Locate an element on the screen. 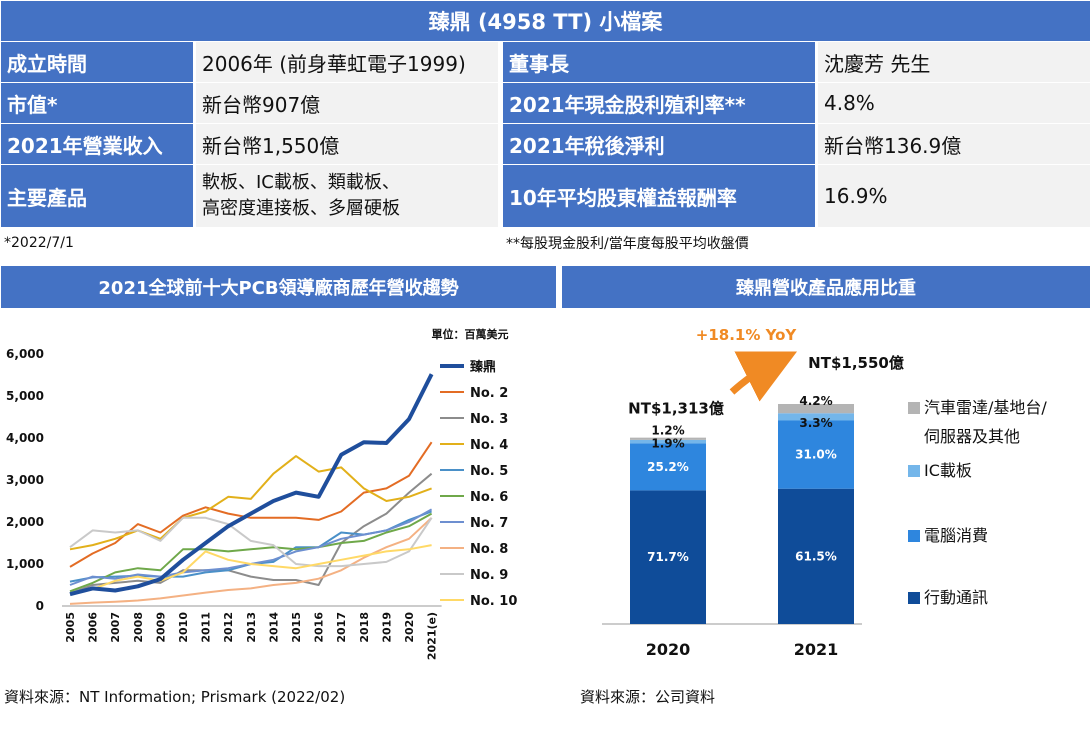 The height and width of the screenshot is (739, 1091). footnote-left: *2022/7/1 is located at coordinates (39, 243).